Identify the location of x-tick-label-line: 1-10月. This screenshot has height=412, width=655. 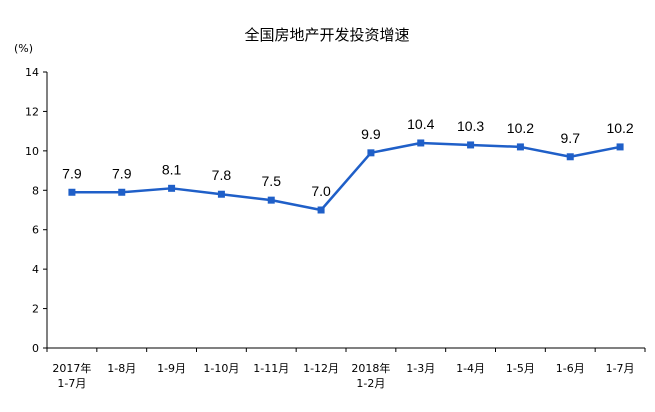
(221, 368).